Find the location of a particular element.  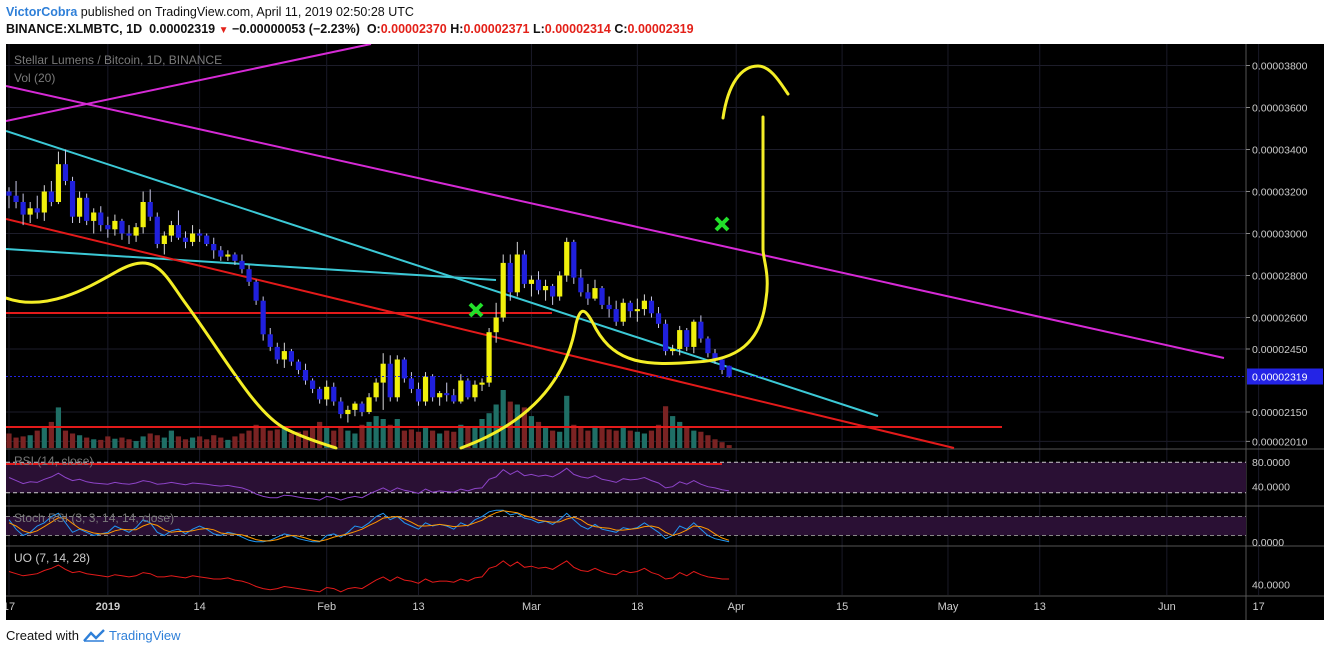

price-tick-label: 0.00002450 is located at coordinates (1280, 350).